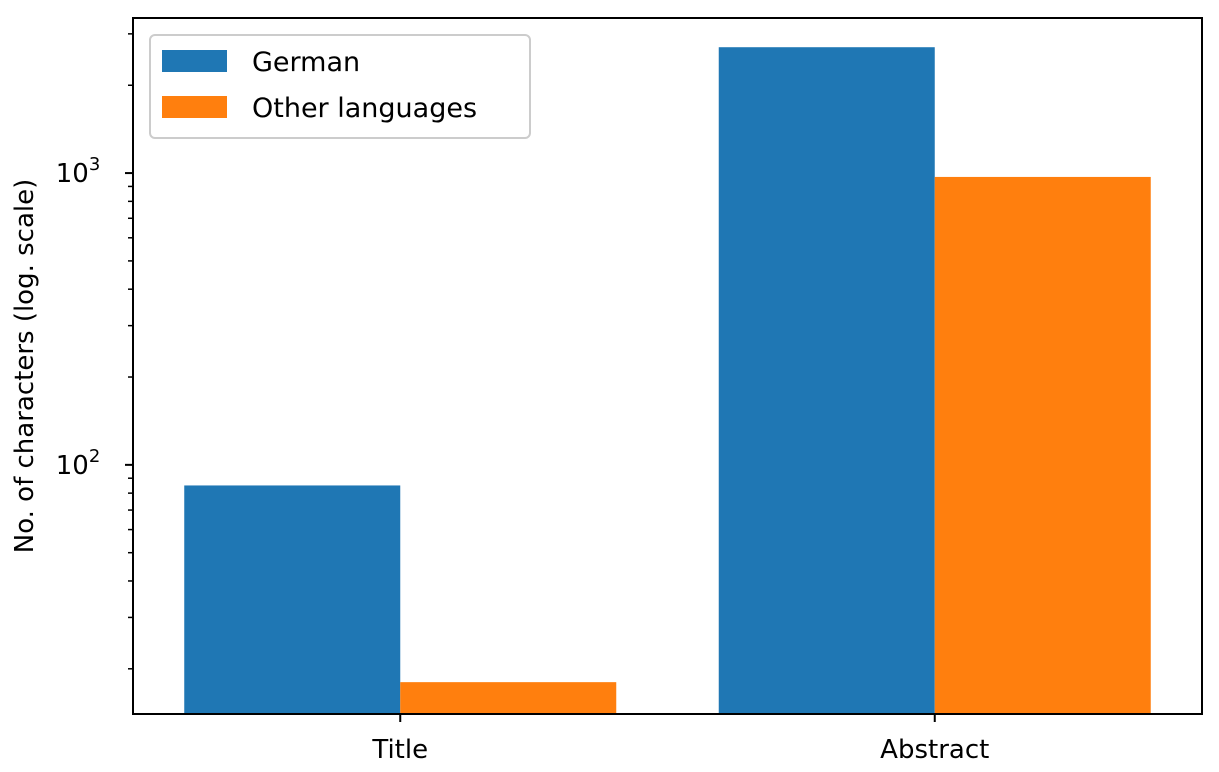 The width and height of the screenshot is (1219, 772). I want to click on legend-swatch-german, so click(194, 61).